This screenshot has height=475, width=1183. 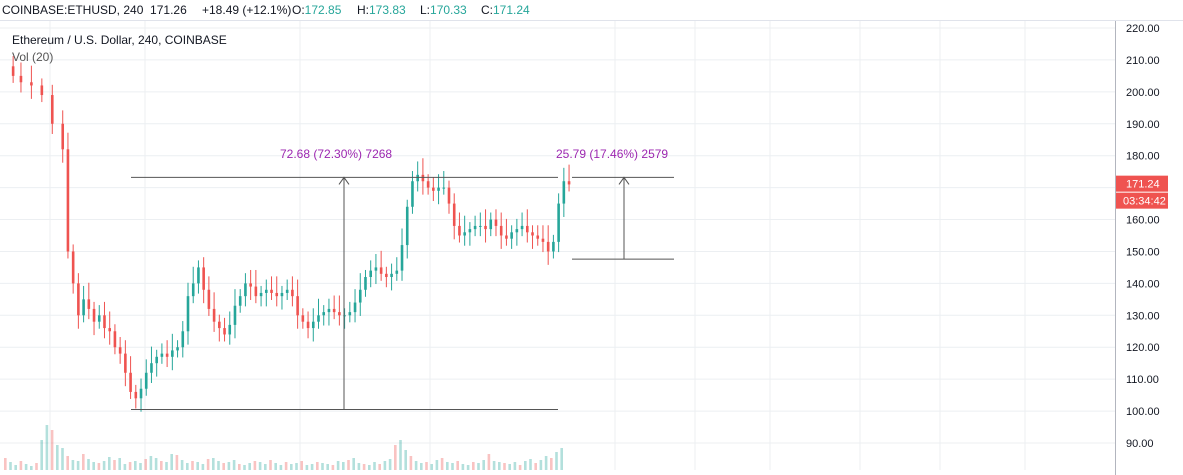 What do you see at coordinates (1143, 221) in the screenshot?
I see `y-tick-label: 160.00` at bounding box center [1143, 221].